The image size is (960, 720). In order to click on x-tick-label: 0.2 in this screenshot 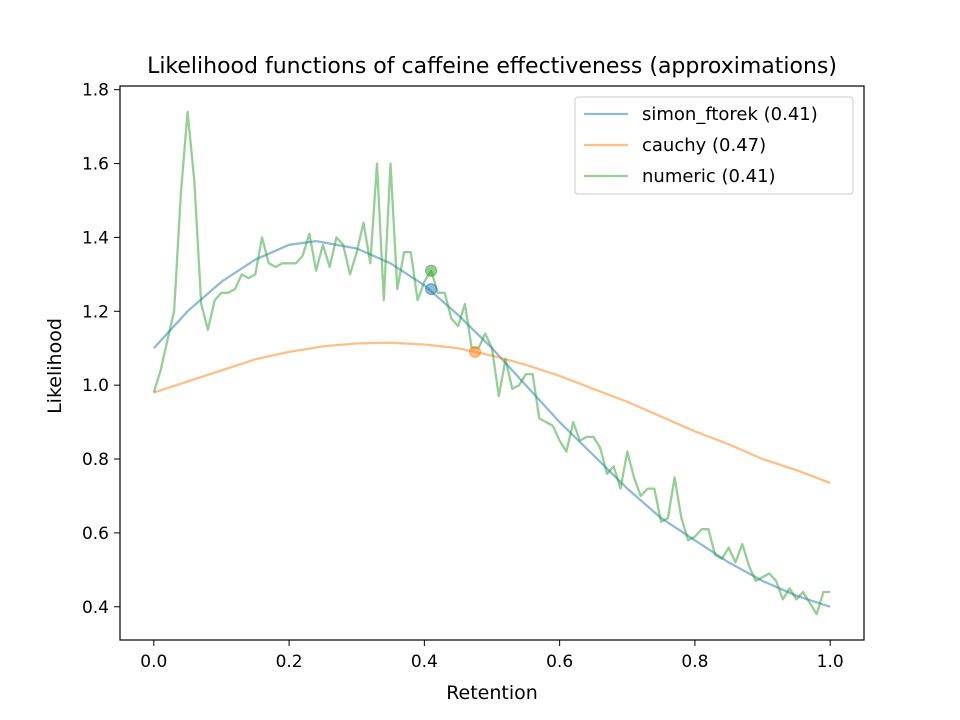, I will do `click(289, 662)`.